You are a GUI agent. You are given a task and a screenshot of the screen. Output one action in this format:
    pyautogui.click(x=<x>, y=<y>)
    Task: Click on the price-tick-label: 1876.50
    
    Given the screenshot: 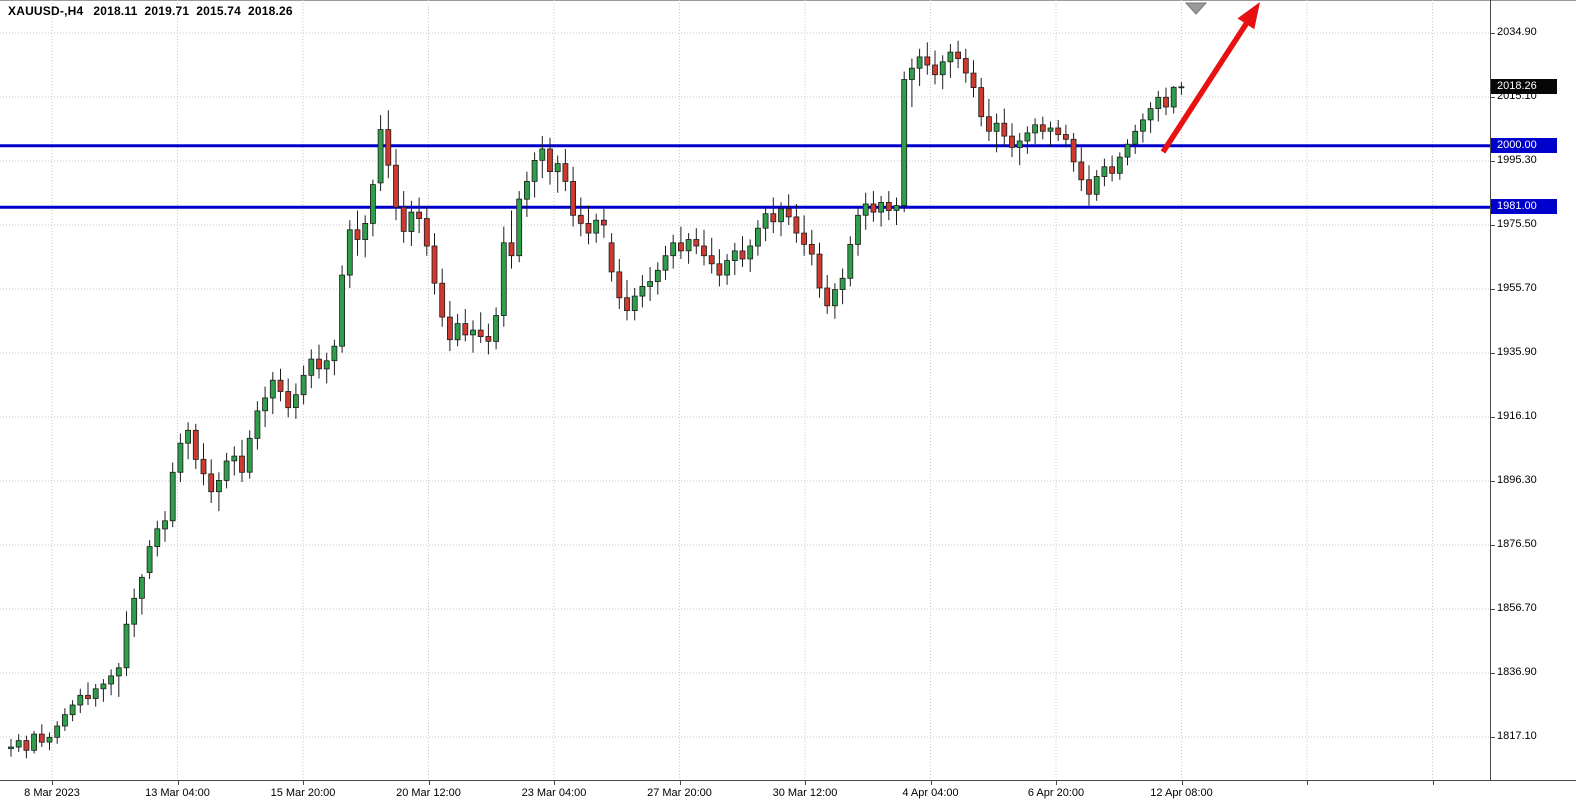 What is the action you would take?
    pyautogui.click(x=1517, y=544)
    